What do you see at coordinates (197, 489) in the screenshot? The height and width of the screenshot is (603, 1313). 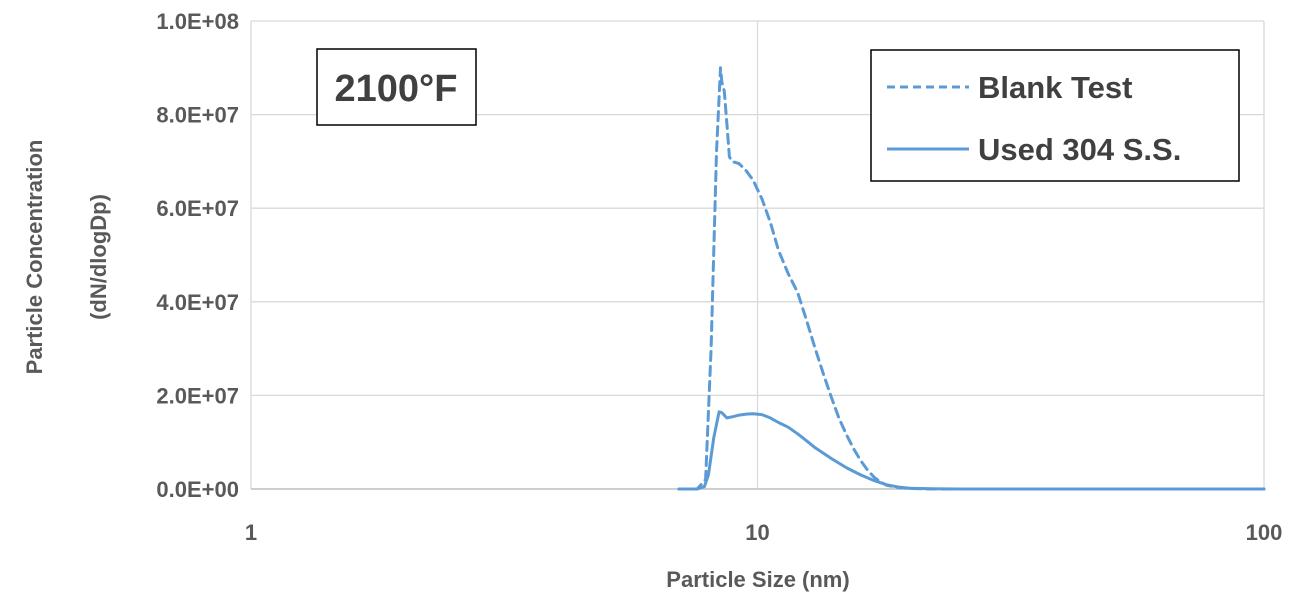 I see `y-tick-label: 0.0E+00` at bounding box center [197, 489].